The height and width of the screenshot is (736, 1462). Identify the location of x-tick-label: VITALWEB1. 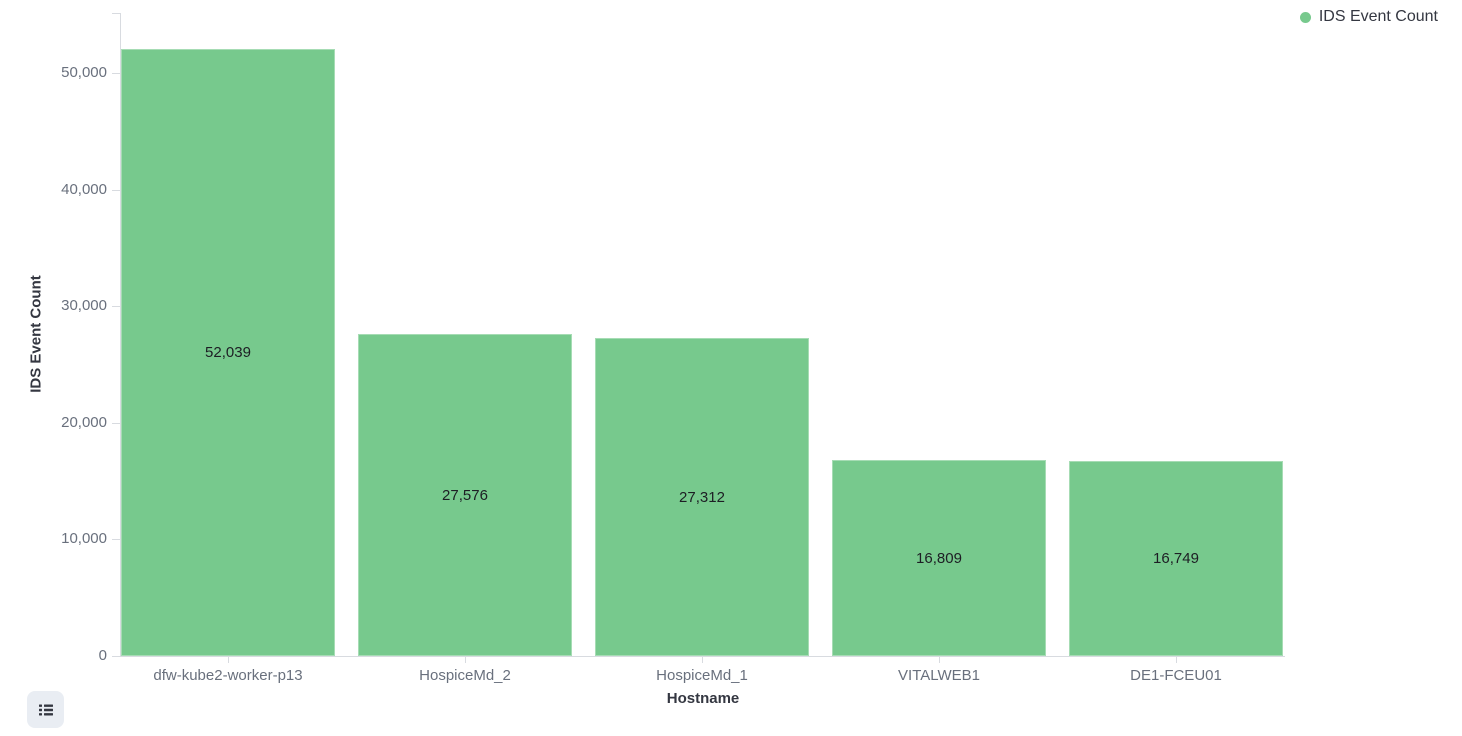
(939, 675).